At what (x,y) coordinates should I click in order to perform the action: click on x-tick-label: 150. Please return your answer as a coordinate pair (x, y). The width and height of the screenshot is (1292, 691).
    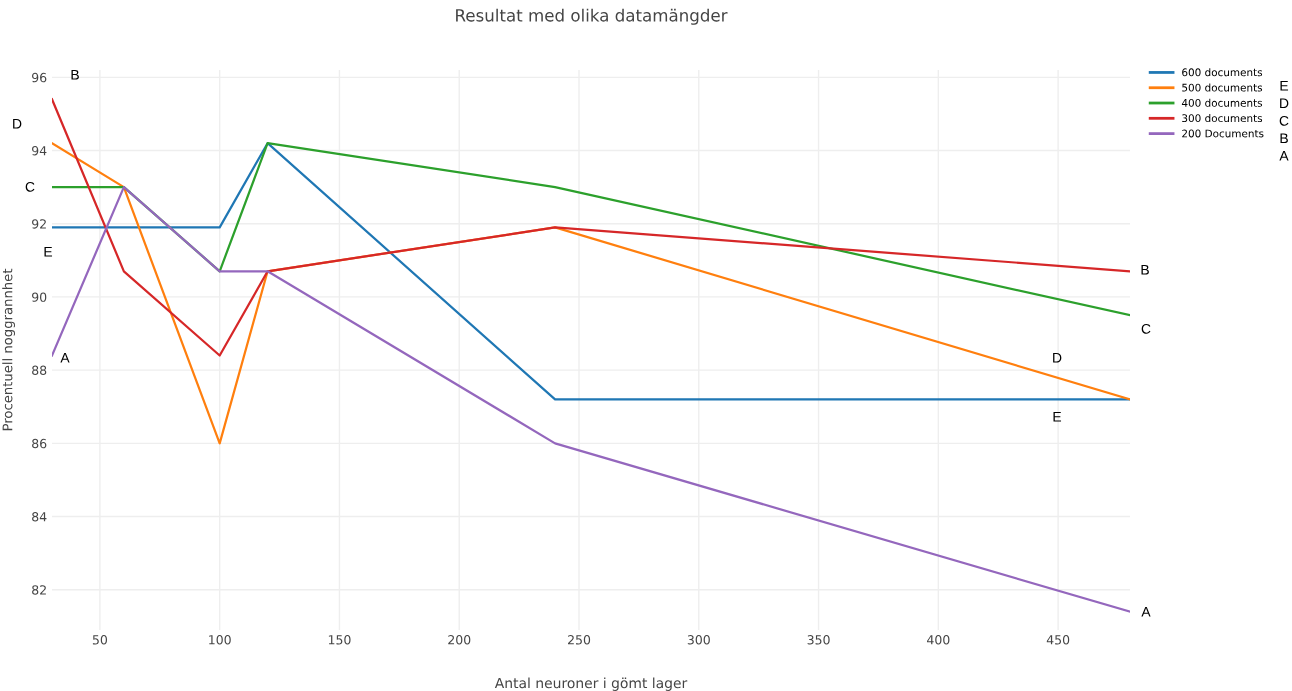
    Looking at the image, I should click on (339, 640).